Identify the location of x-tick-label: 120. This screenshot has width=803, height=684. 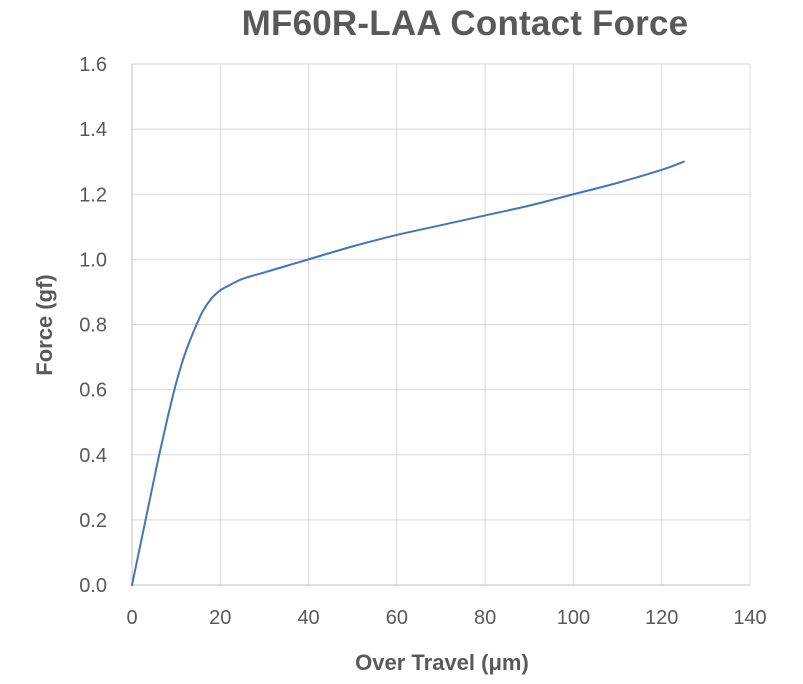
(661, 618).